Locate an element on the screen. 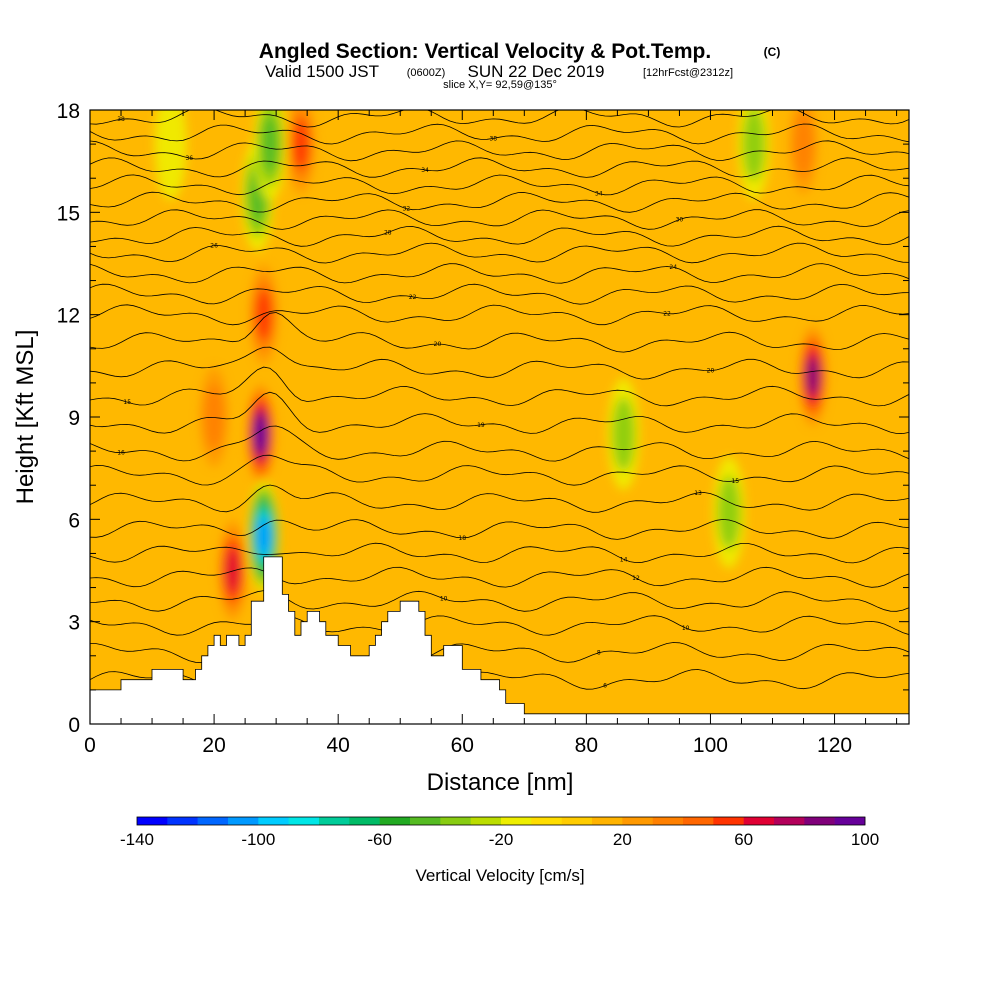  theta-contour-label: 16 is located at coordinates (121, 453).